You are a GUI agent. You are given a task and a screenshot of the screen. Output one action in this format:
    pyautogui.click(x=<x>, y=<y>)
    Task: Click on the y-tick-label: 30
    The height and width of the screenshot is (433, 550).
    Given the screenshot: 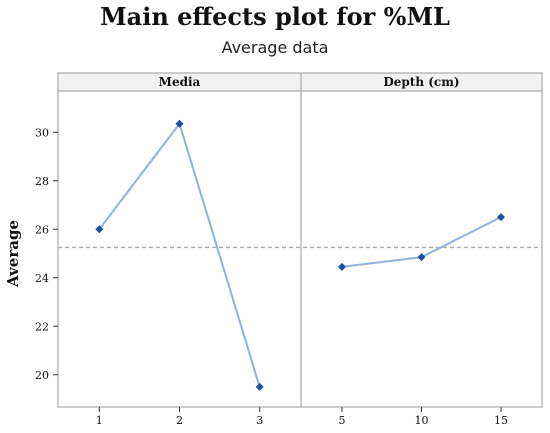 What is the action you would take?
    pyautogui.click(x=42, y=132)
    